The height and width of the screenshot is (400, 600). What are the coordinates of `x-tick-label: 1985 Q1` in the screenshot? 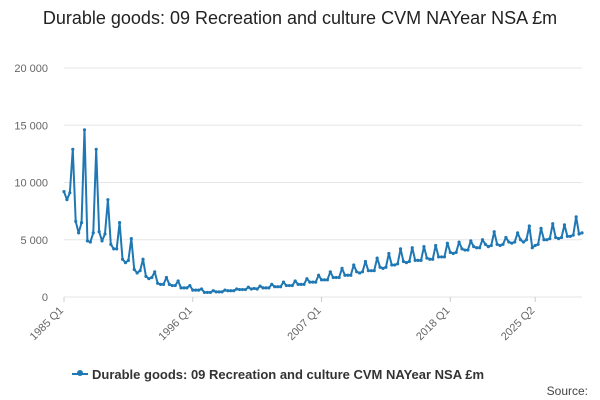 It's located at (47, 324).